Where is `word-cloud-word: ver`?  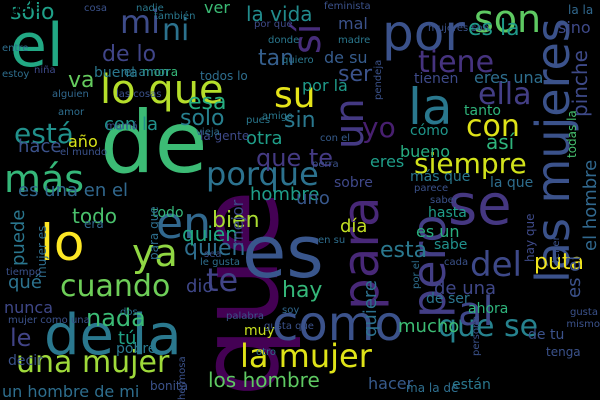 word-cloud-word: ver is located at coordinates (217, 8).